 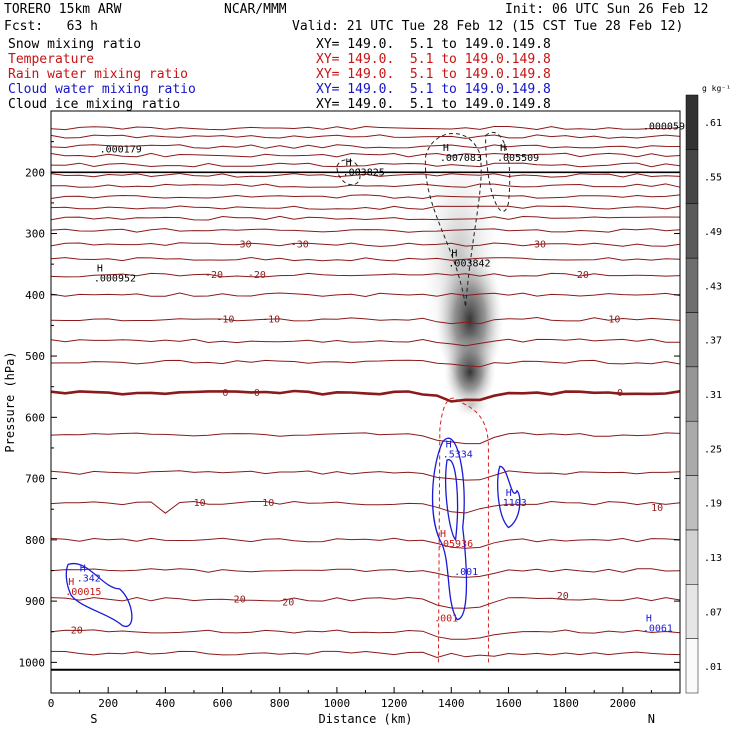 What do you see at coordinates (83, 592) in the screenshot?
I see `extremum-label: .00015` at bounding box center [83, 592].